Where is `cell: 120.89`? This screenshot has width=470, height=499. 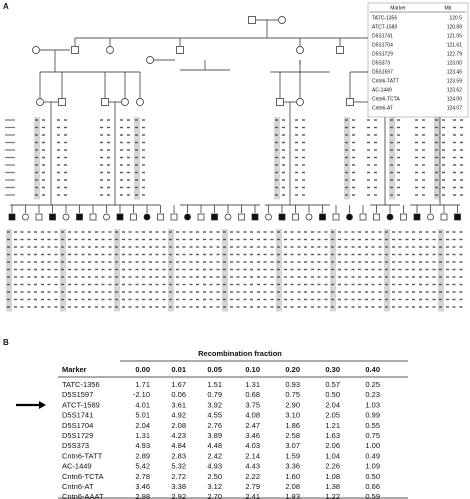
cell: 120.89 is located at coordinates (455, 27).